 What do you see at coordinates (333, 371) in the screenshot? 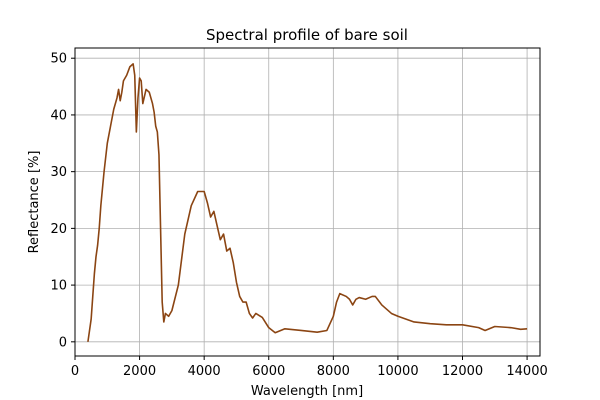
I see `x-tick-label: 8000` at bounding box center [333, 371].